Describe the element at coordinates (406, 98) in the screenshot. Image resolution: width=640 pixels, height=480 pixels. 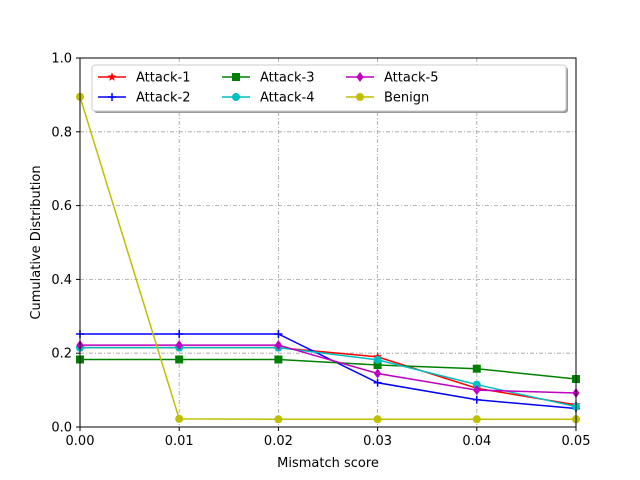
I see `legend-label: Benign` at that location.